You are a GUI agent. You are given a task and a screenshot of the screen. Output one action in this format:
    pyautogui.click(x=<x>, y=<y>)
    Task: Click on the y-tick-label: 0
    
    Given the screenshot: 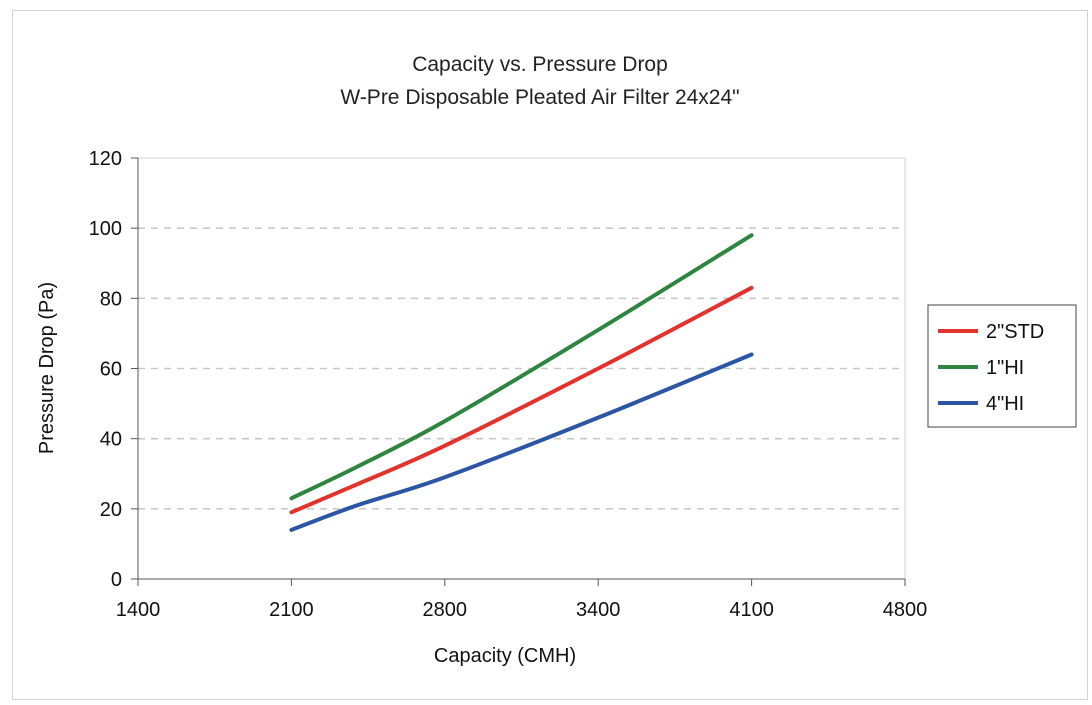 What is the action you would take?
    pyautogui.click(x=116, y=580)
    